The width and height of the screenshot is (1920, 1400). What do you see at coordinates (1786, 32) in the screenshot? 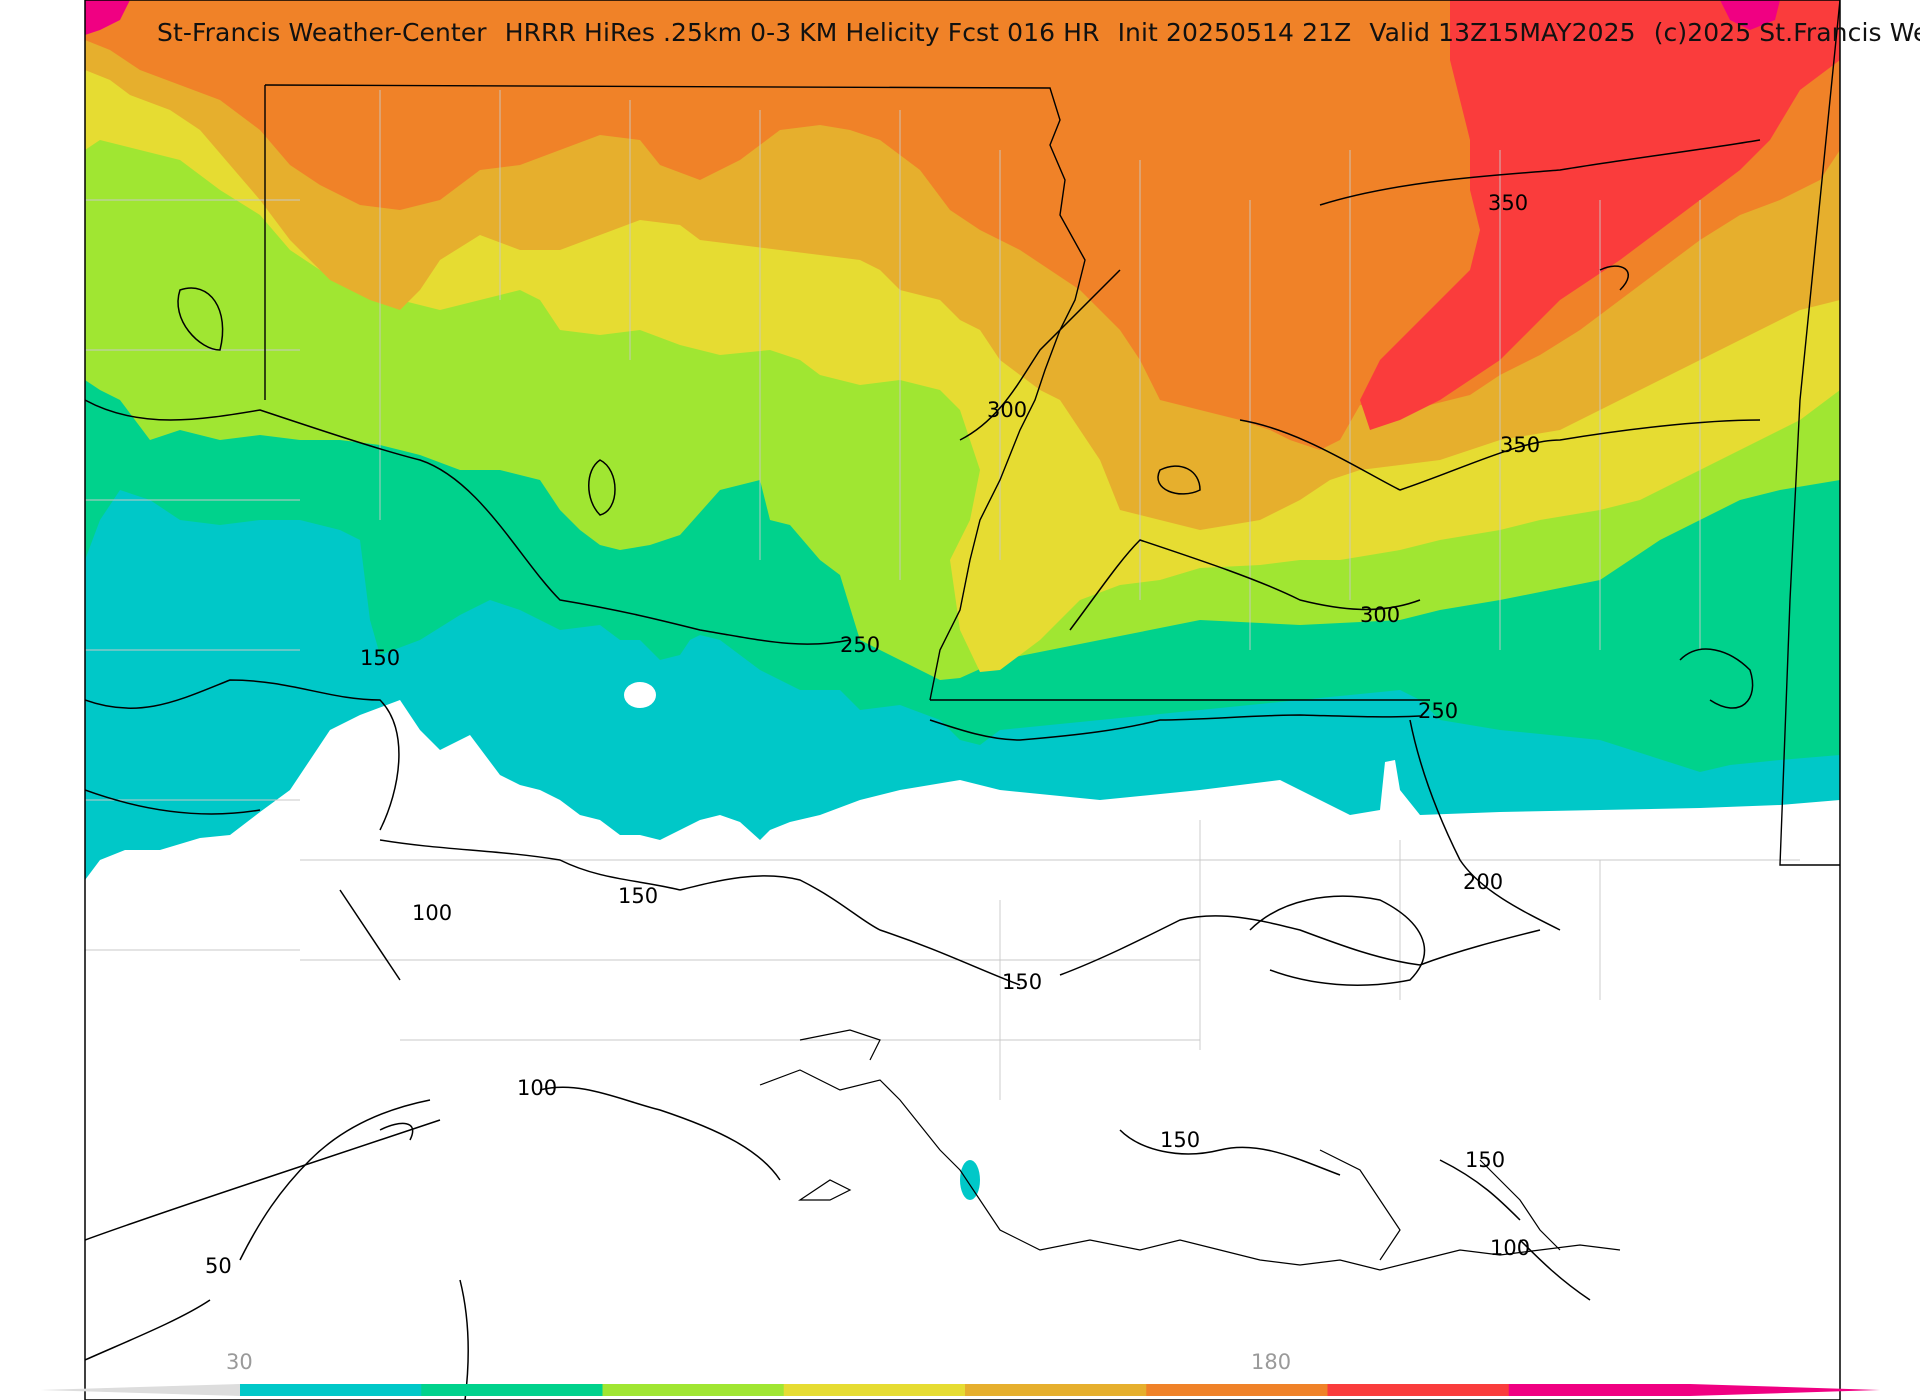
I see `title-copyright: (c)2025 St.Francis Weather` at bounding box center [1786, 32].